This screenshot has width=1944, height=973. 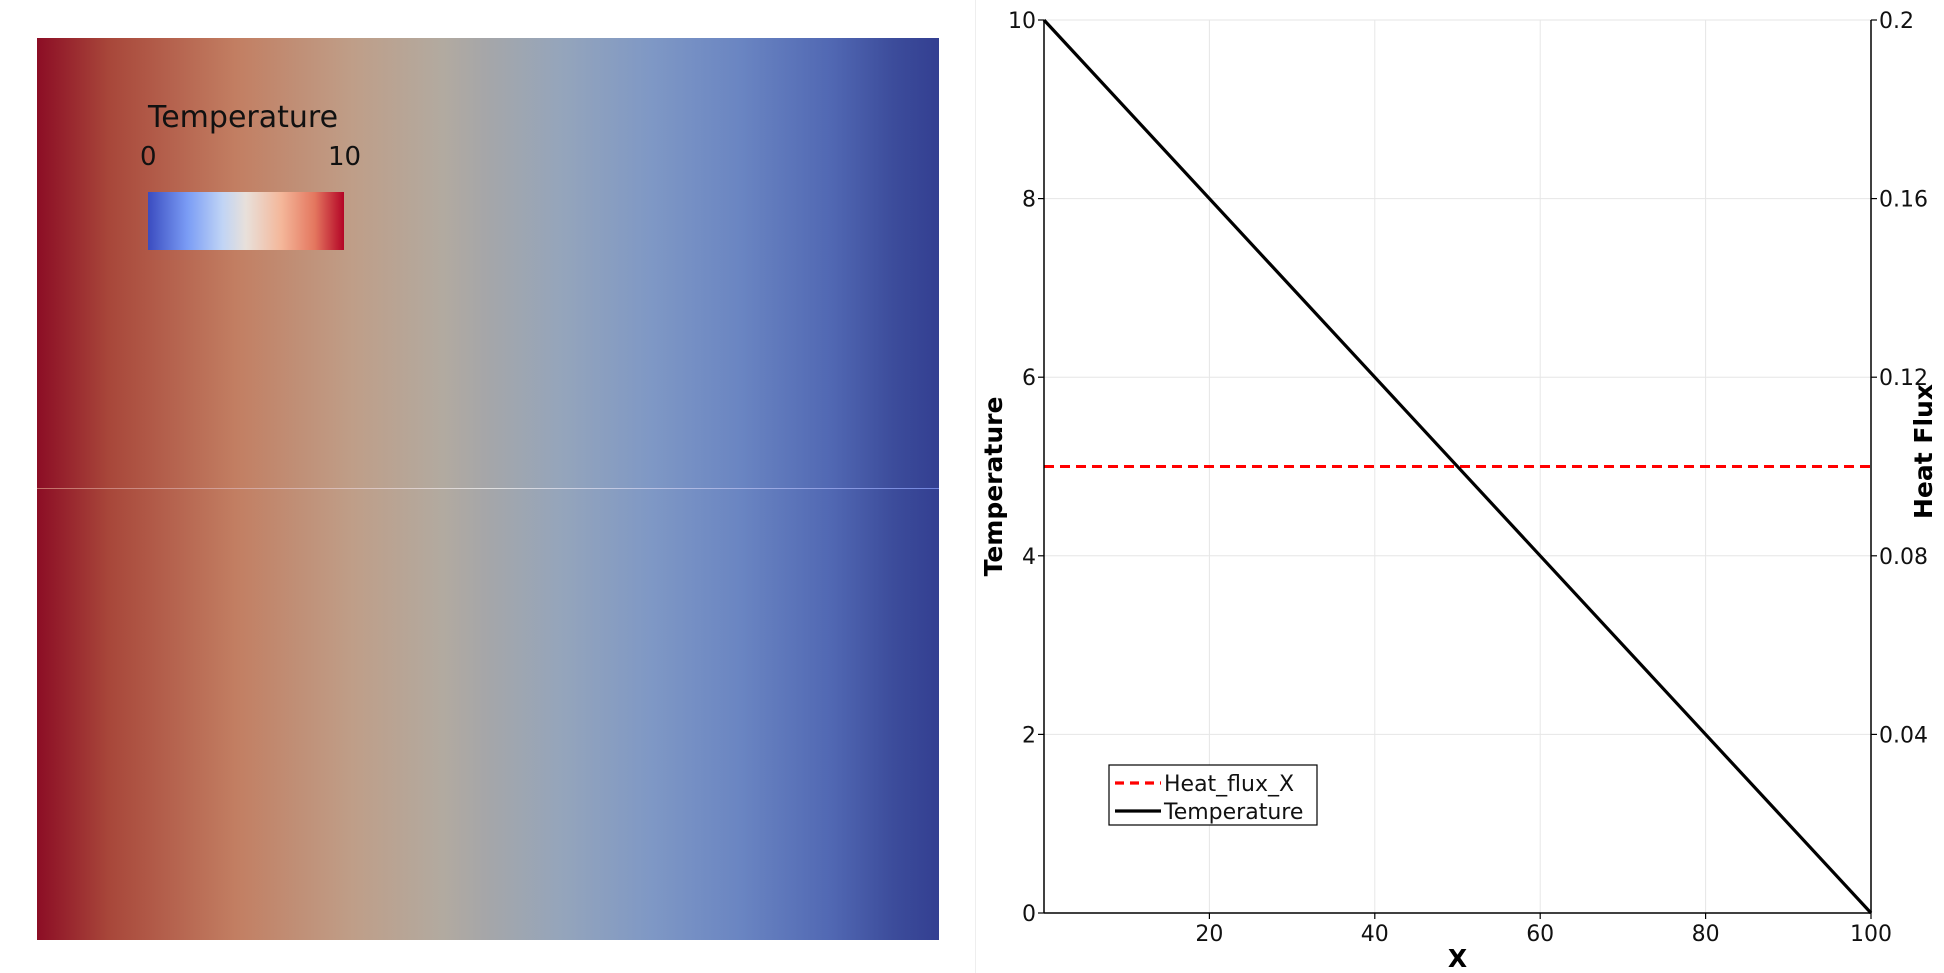 I want to click on y2-tick-label: 0.08, so click(x=1903, y=557).